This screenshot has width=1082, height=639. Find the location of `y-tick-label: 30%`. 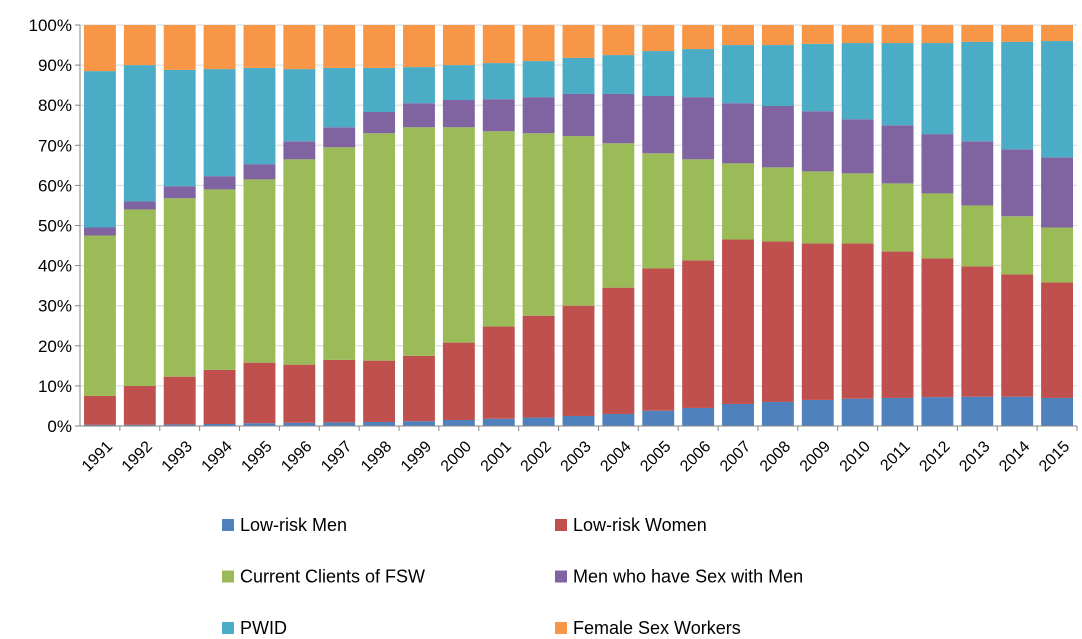

y-tick-label: 30% is located at coordinates (55, 306).